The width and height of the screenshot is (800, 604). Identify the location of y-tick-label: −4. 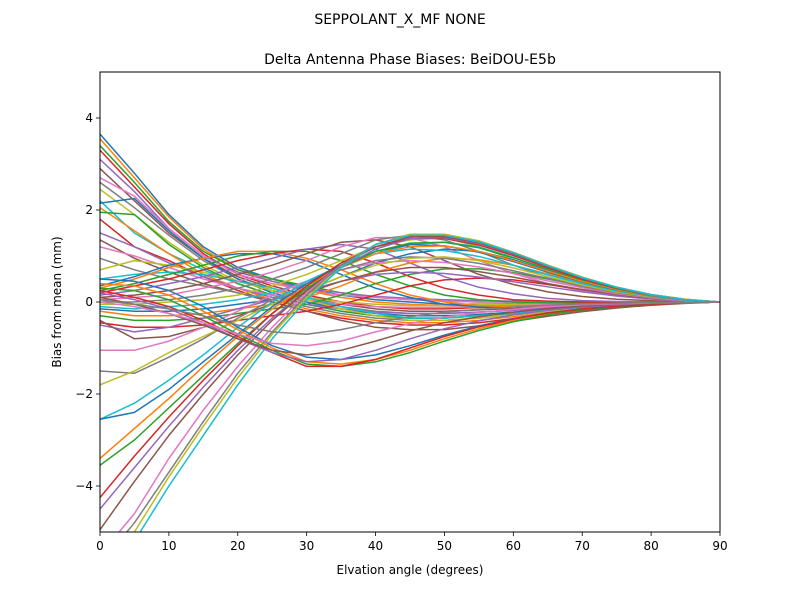
(84, 486).